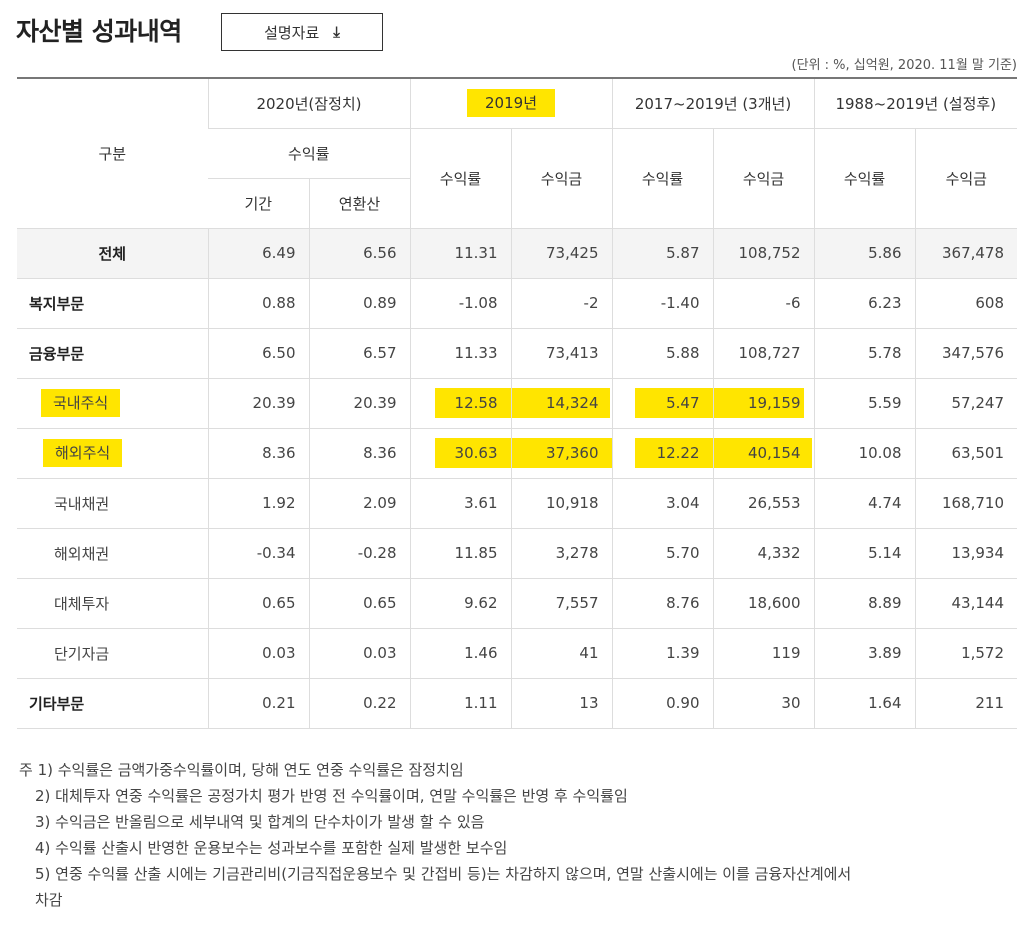 This screenshot has height=927, width=1031. What do you see at coordinates (460, 353) in the screenshot?
I see `cell-value: 11.33` at bounding box center [460, 353].